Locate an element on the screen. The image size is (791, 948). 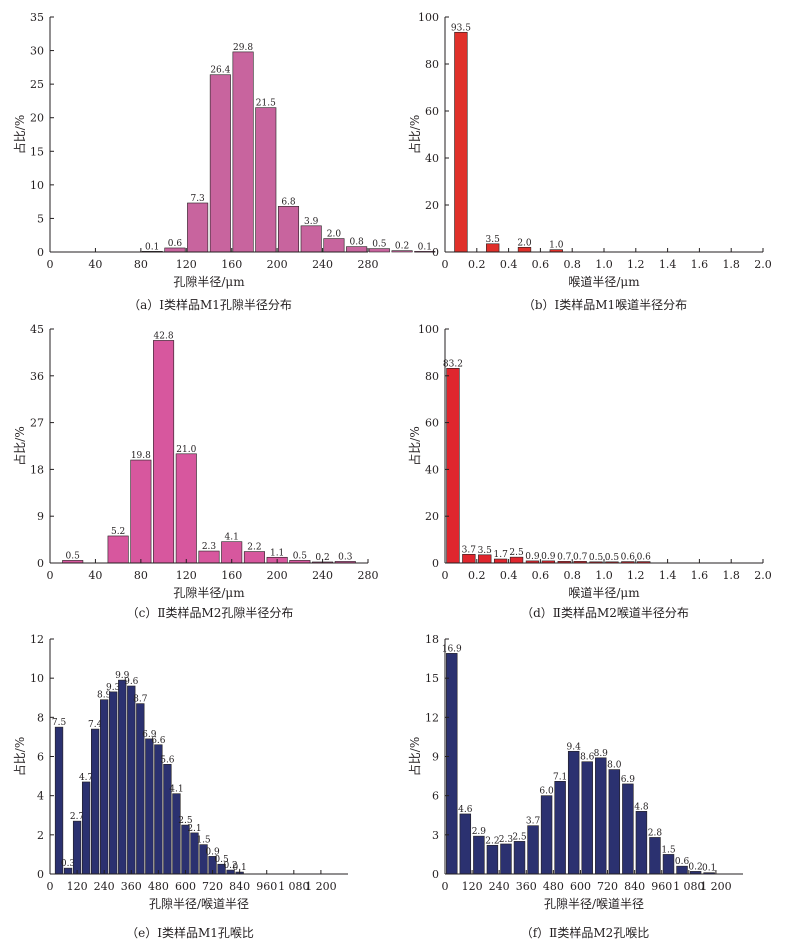
data-label-f-4: 2.3 is located at coordinates (506, 840).